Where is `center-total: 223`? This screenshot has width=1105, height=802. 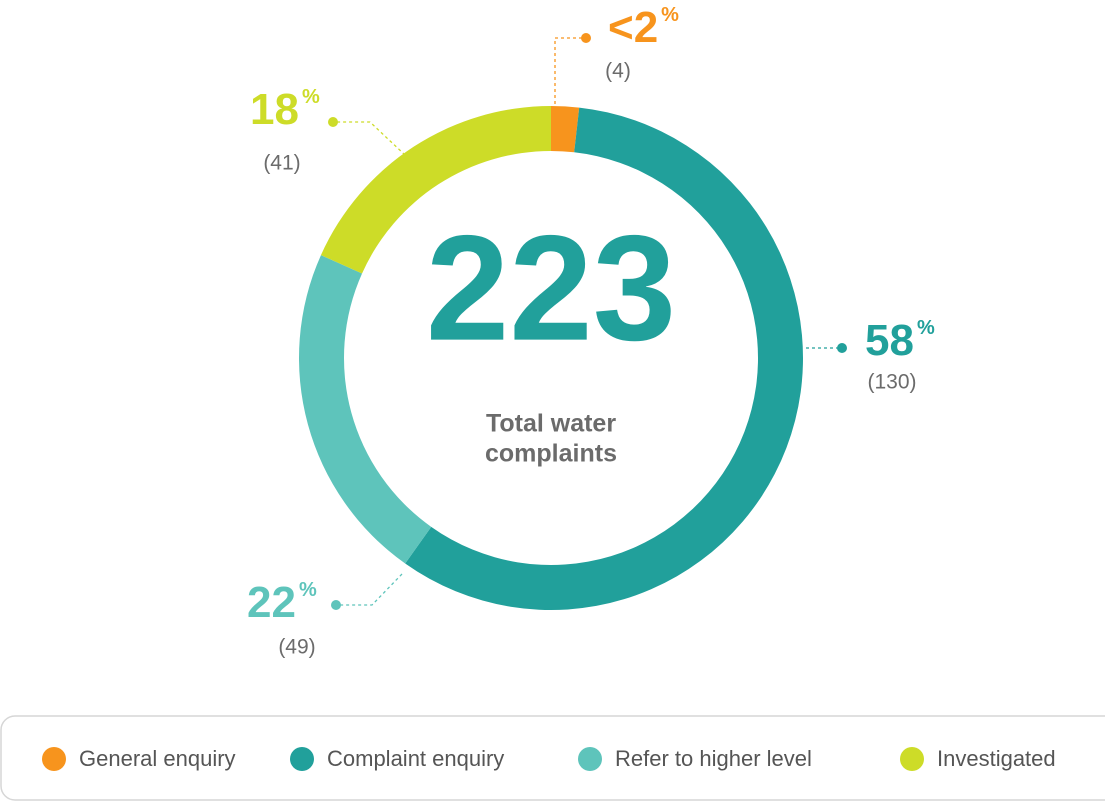
center-total: 223 is located at coordinates (551, 288).